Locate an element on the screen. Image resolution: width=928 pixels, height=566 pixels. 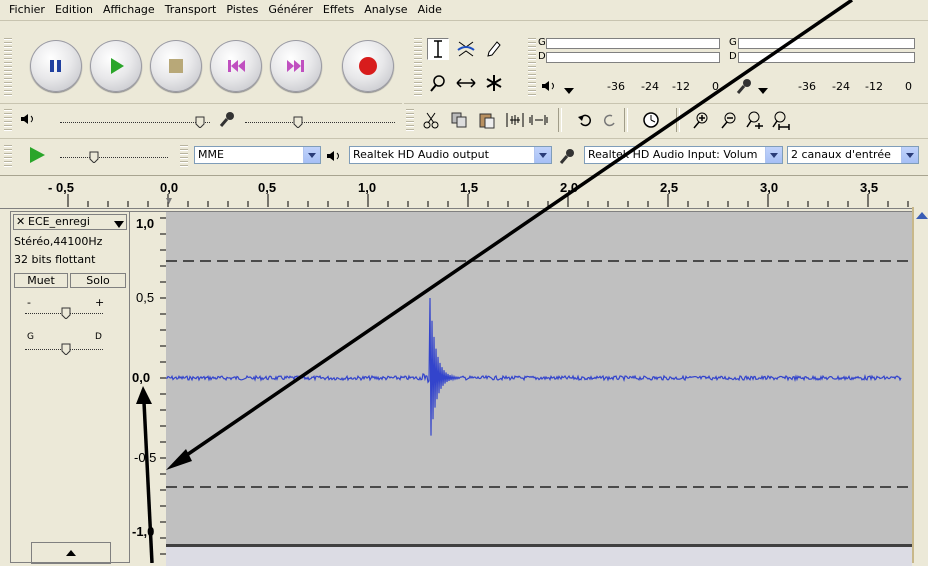
menu-effets: Effets is located at coordinates (338, 9).